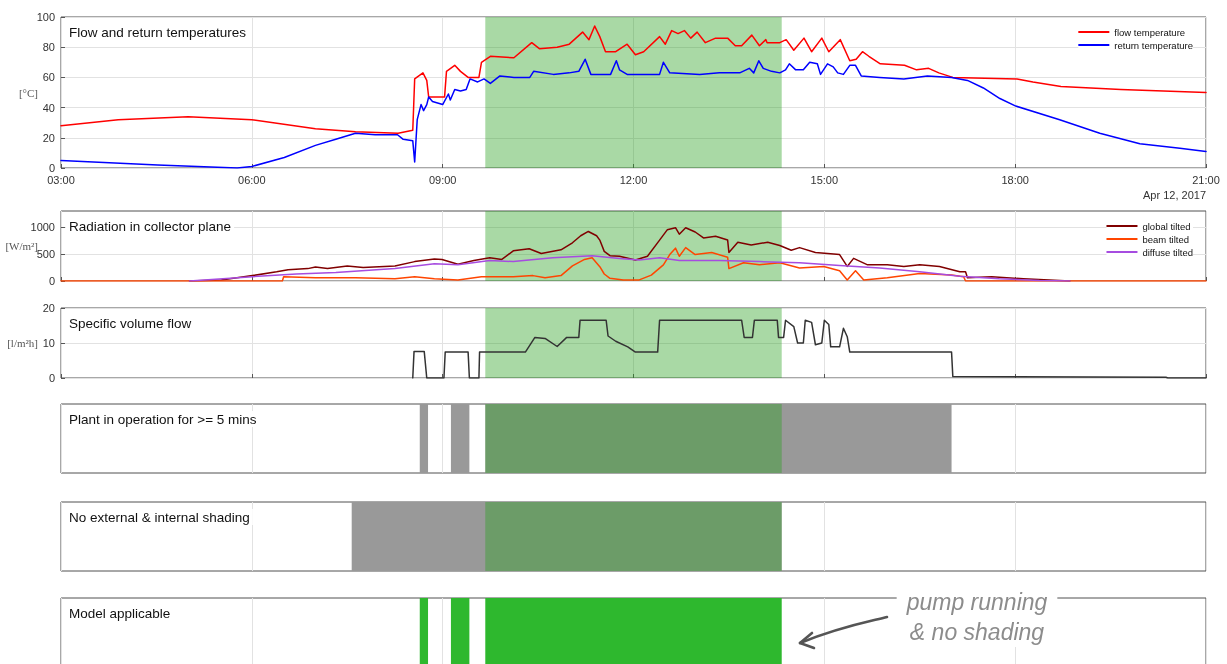 The height and width of the screenshot is (664, 1227). I want to click on x-tick-label: 18:00, so click(1015, 179).